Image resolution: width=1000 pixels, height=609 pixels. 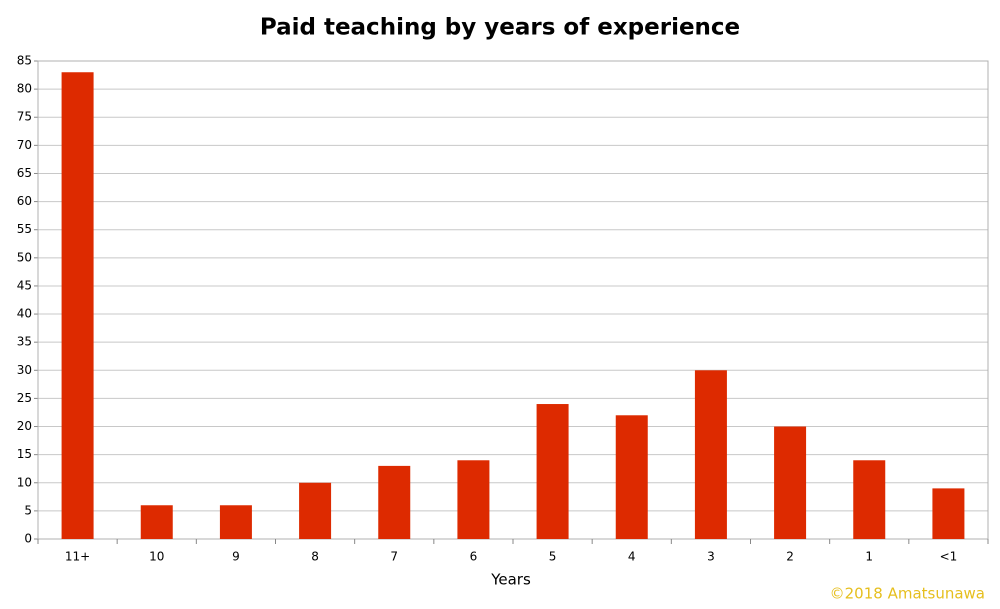 I want to click on y-tick-label: 75, so click(x=24, y=117).